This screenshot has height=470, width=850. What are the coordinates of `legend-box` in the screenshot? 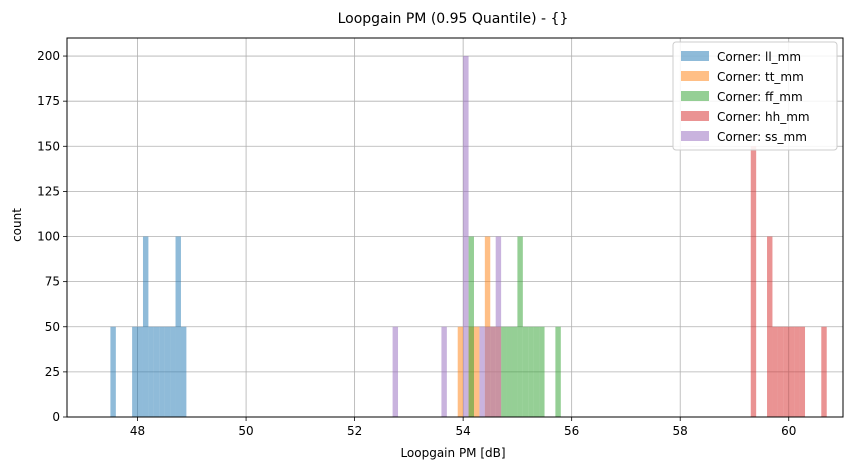 It's located at (755, 96).